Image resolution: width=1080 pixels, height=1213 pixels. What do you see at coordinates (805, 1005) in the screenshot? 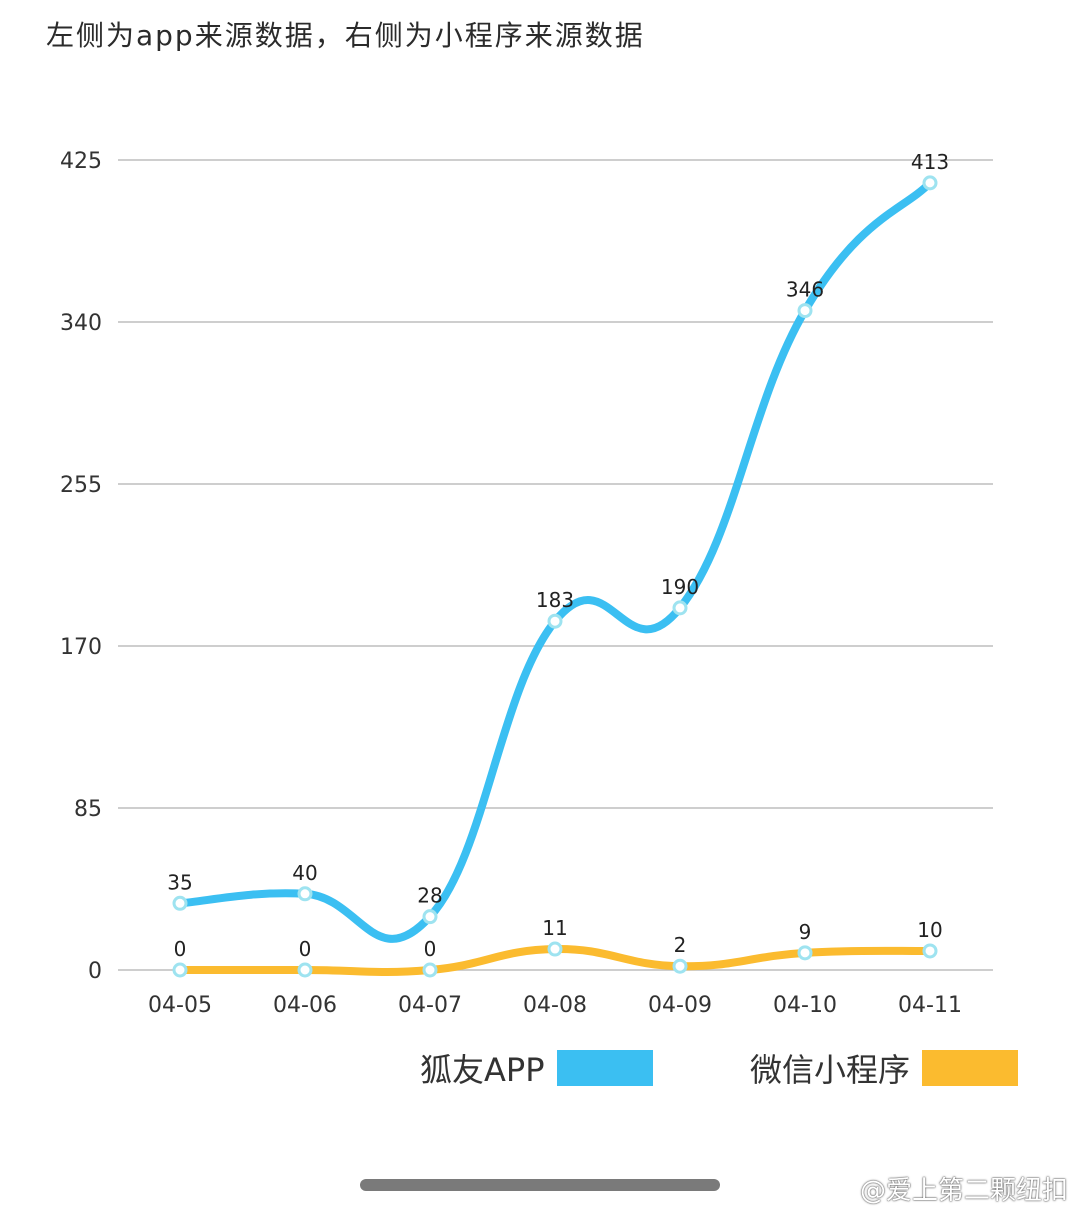
I see `x-tick-label: 04-10` at bounding box center [805, 1005].